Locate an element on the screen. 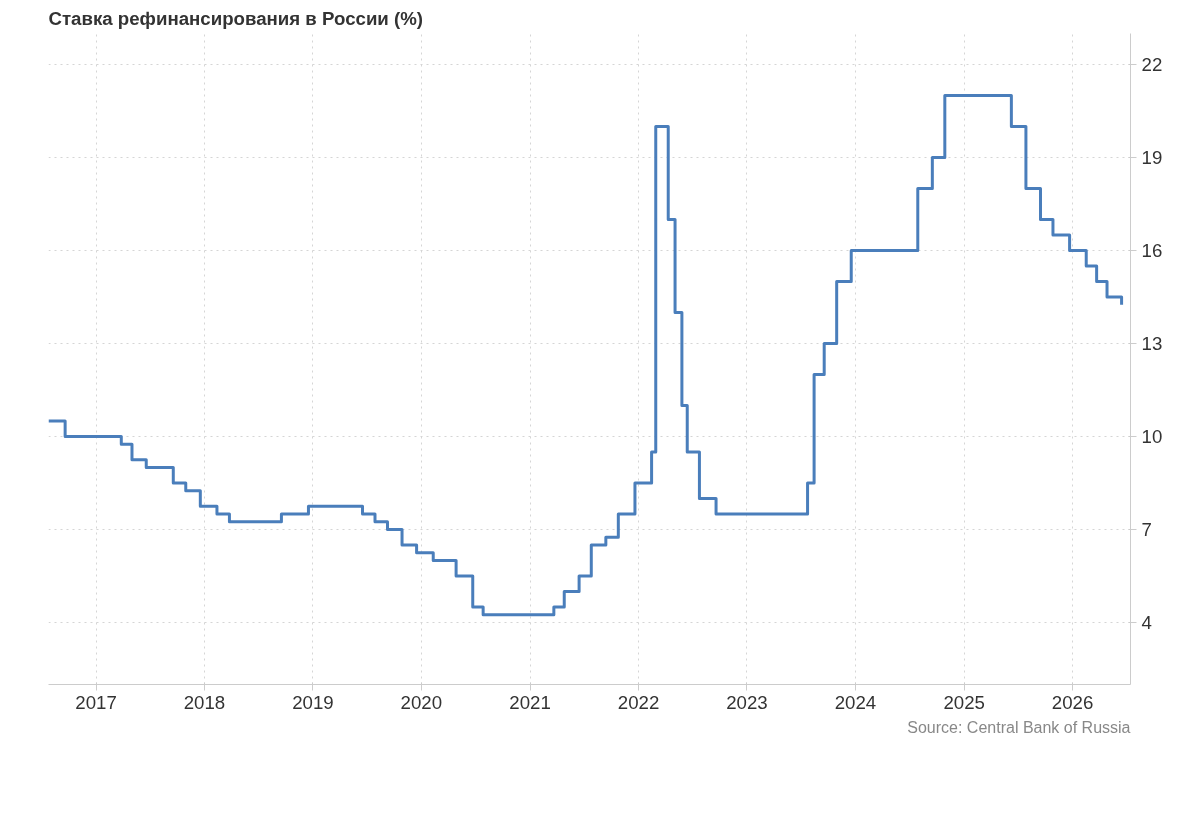 This screenshot has height=820, width=1200. x-tick-label: 2019 is located at coordinates (313, 702).